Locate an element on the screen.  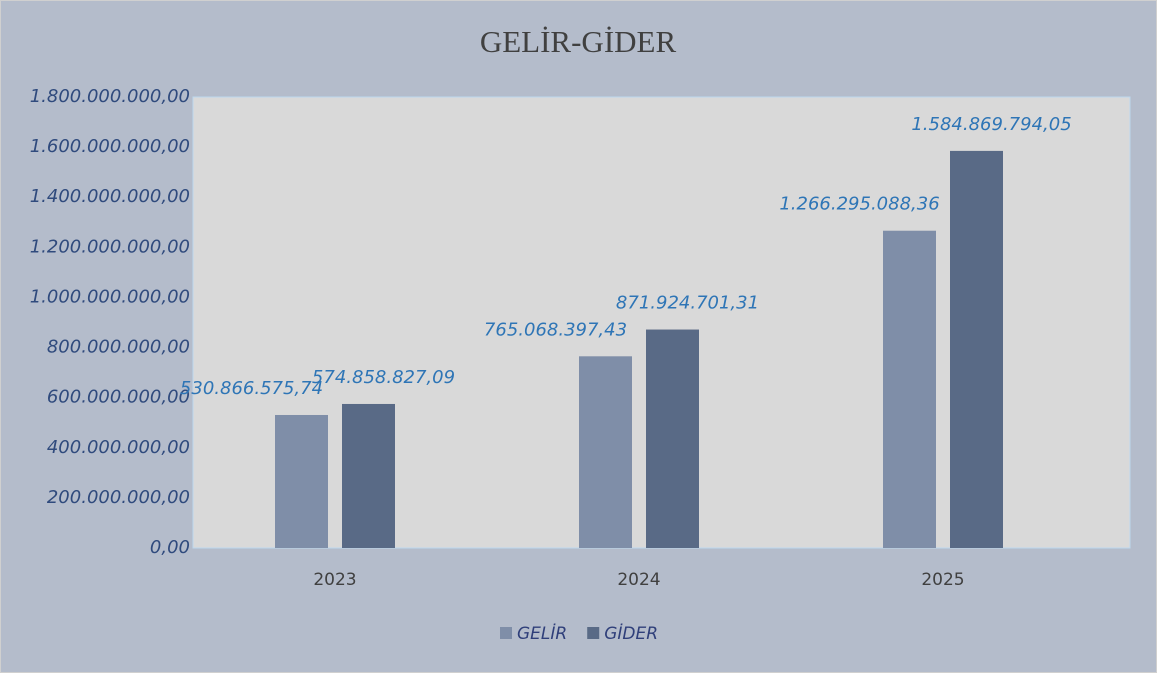
y-tick-label: 1.800.000.000,00 is located at coordinates (110, 96).